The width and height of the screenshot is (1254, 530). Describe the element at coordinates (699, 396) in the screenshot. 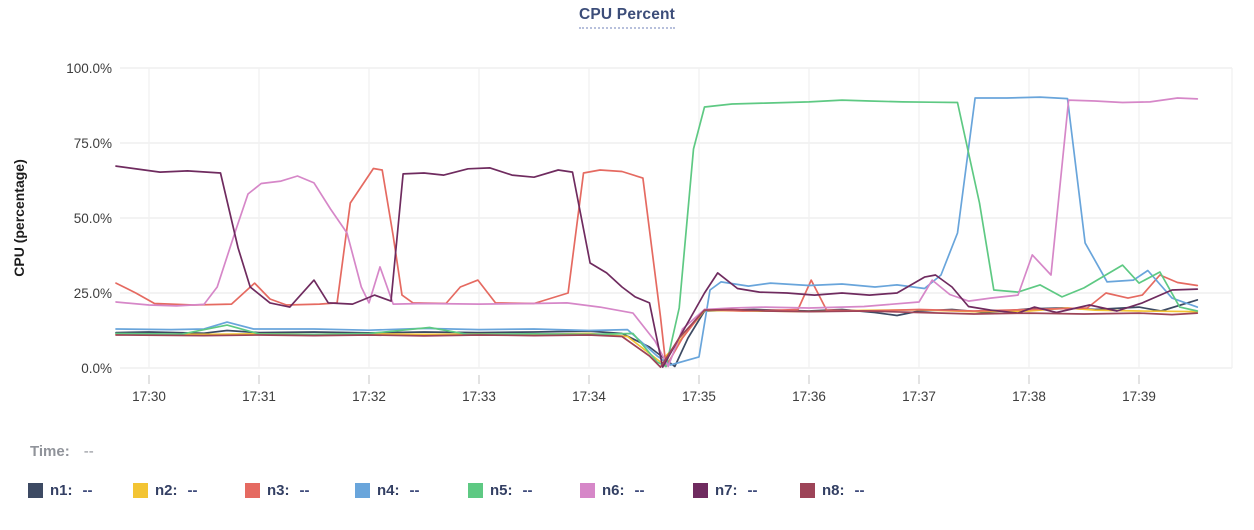

I see `x-tick-label: 17:35` at that location.